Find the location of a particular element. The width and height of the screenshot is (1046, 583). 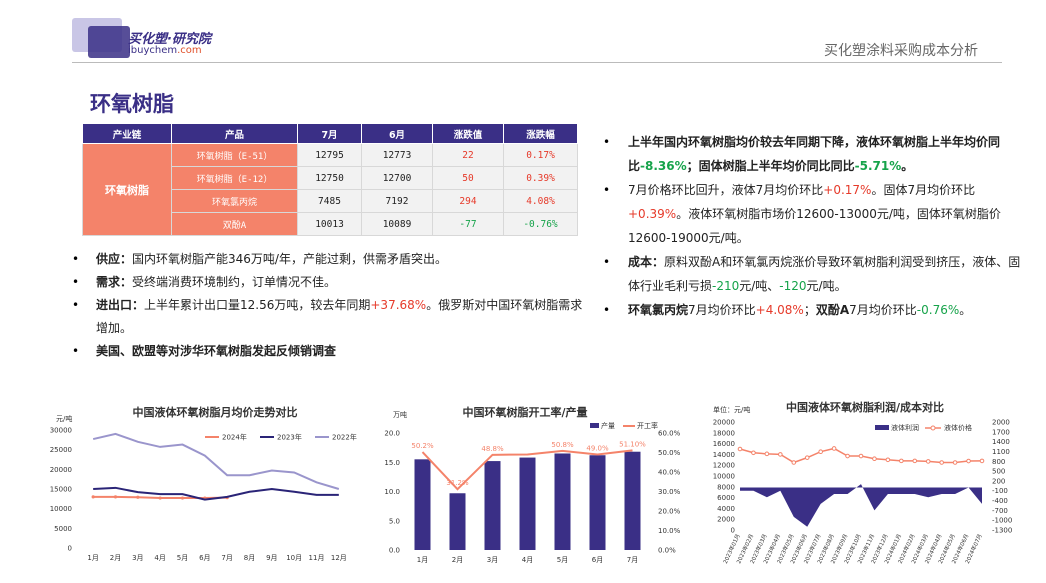

y2-tick-label: -400 is located at coordinates (1000, 501).